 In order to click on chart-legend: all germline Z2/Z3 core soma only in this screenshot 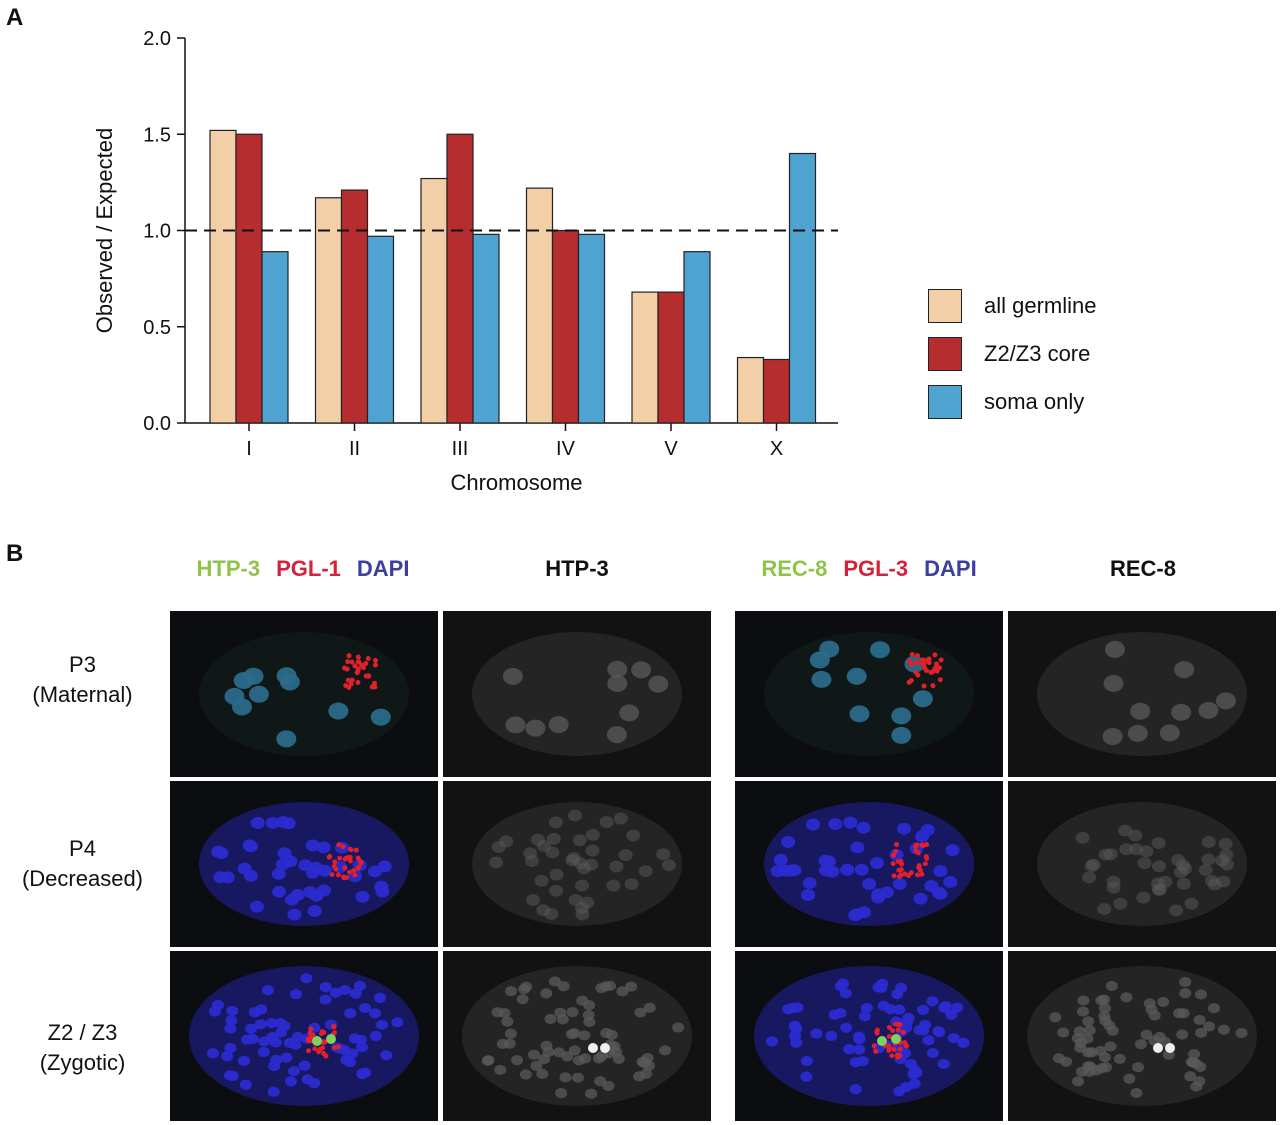, I will do `click(1012, 360)`.